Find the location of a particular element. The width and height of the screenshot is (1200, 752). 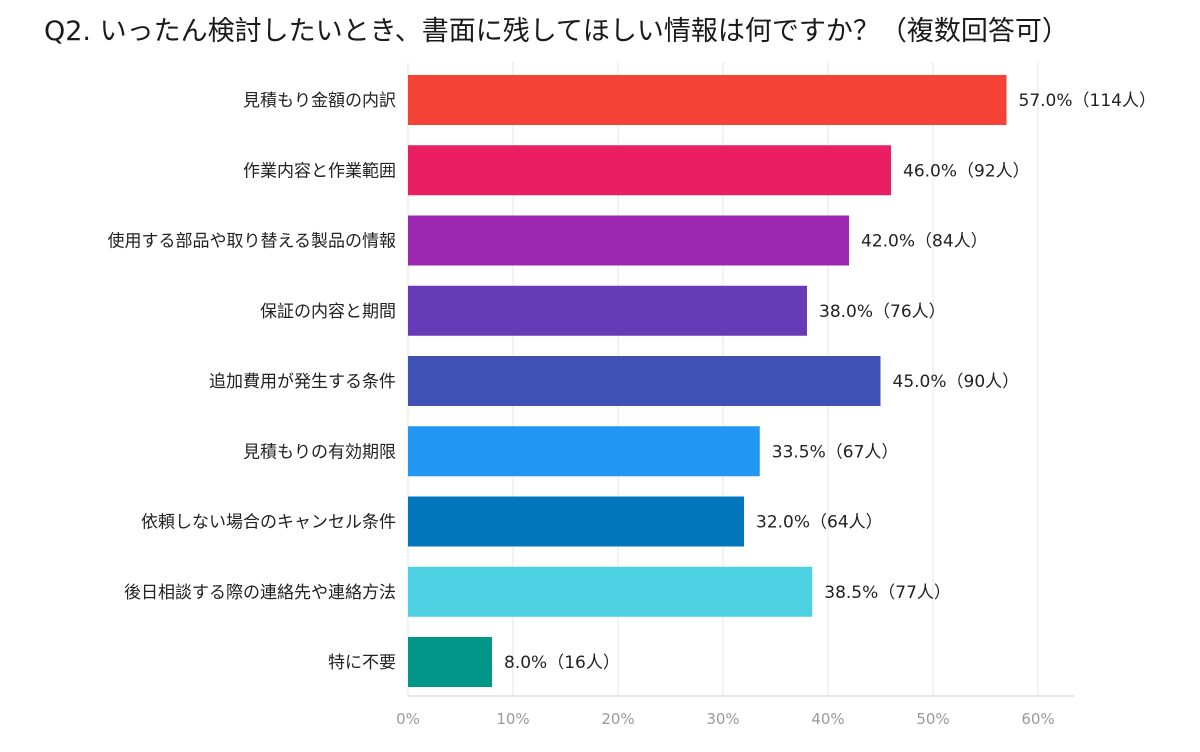

category-label: 使用する部品や取り替える製品の情報 is located at coordinates (252, 241).